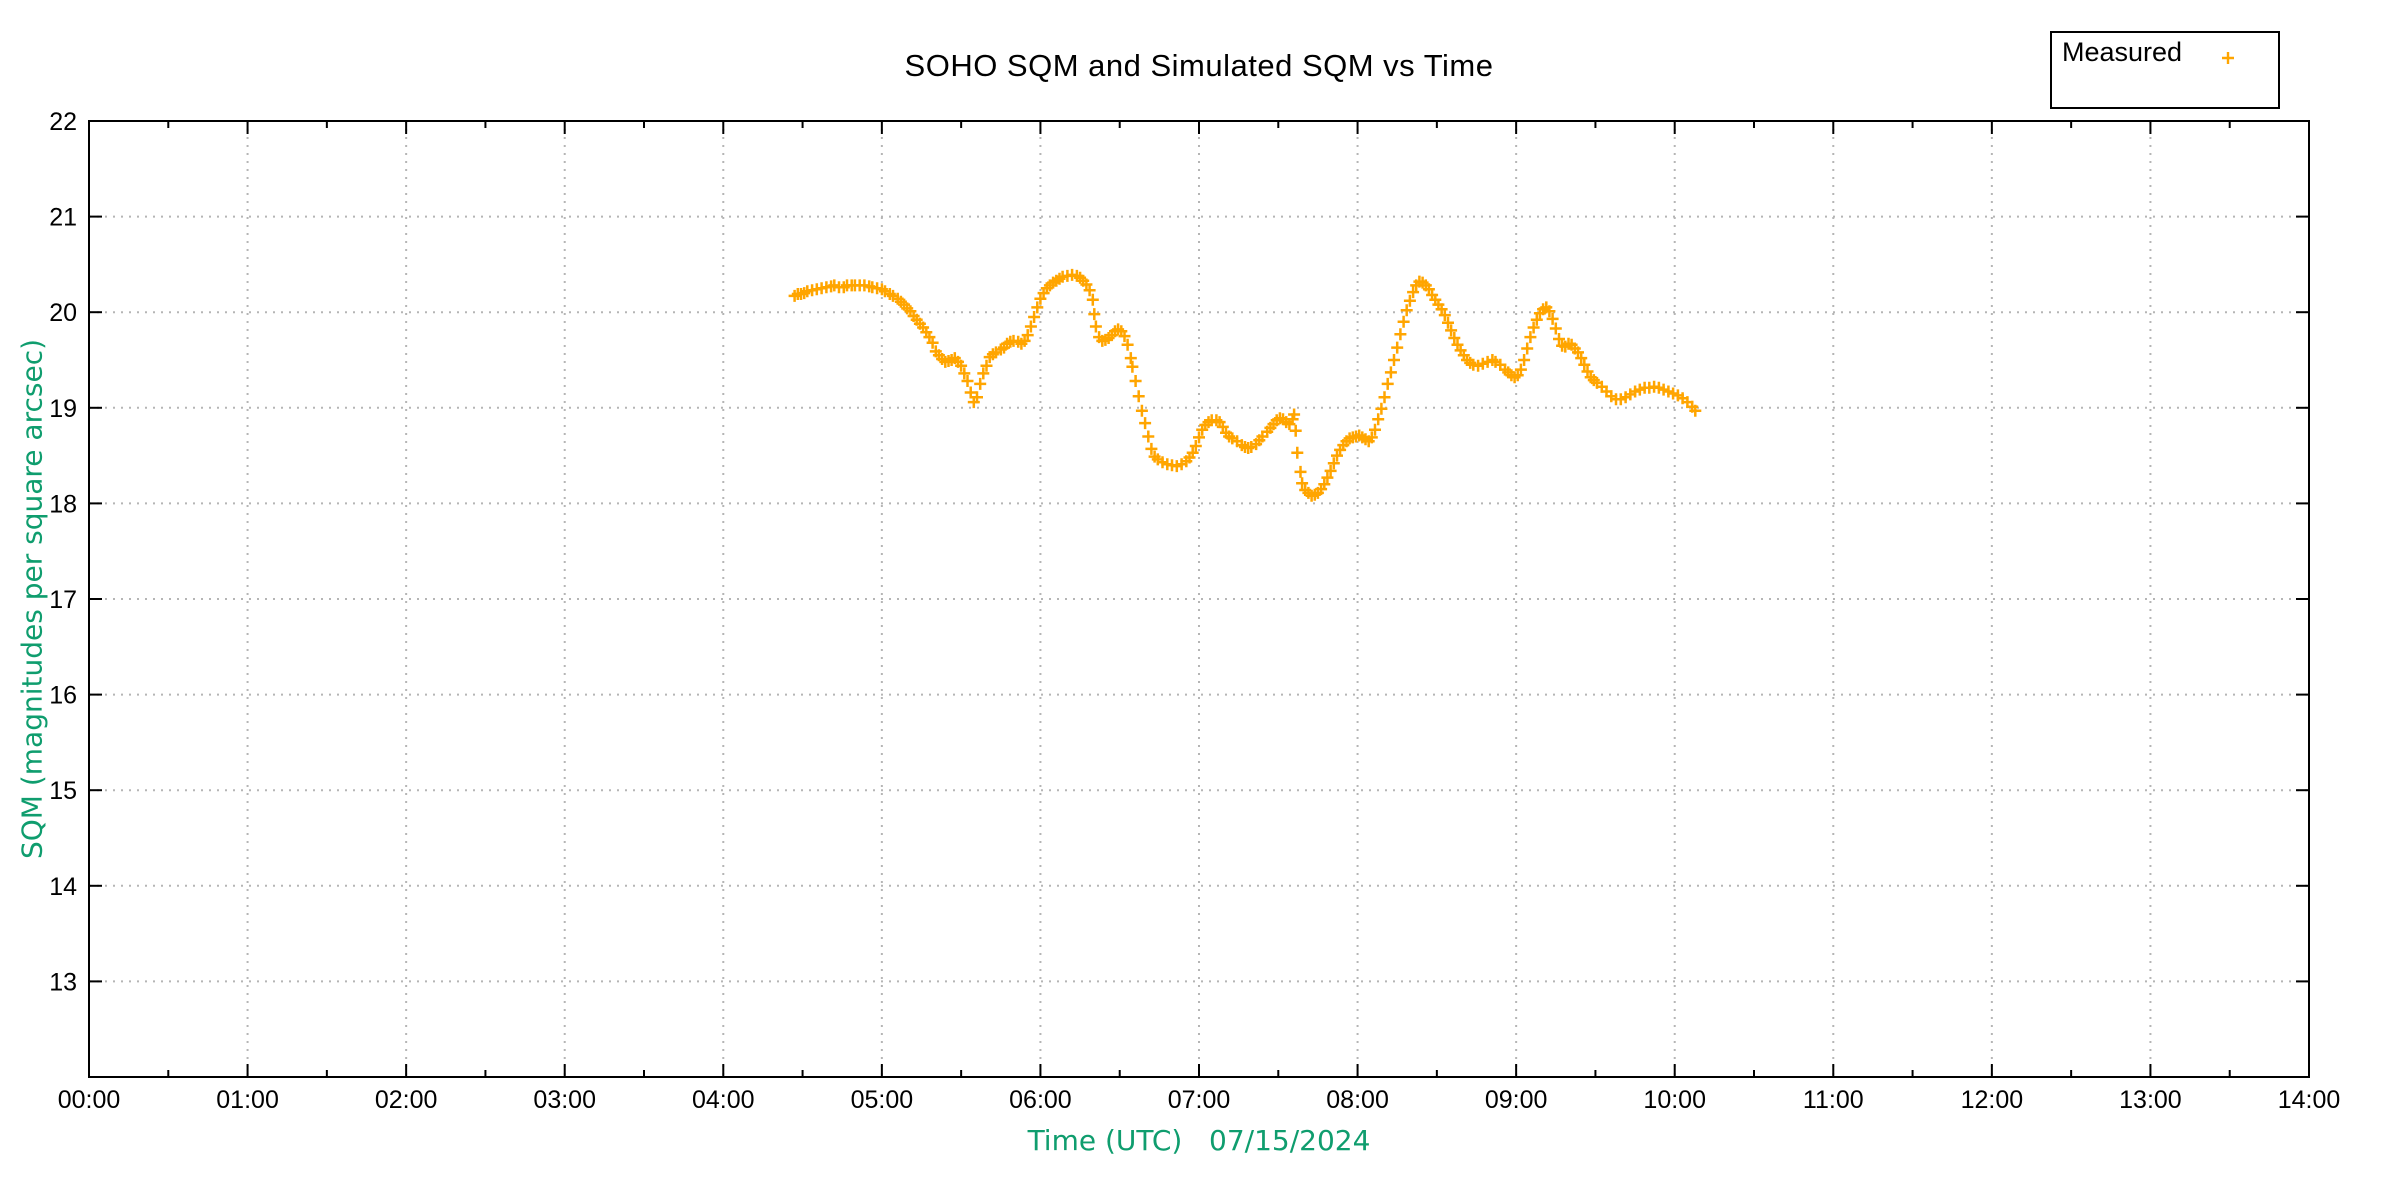  Describe the element at coordinates (32, 599) in the screenshot. I see `y-axis-title: SQM (magnitudes per square arcsec)` at that location.